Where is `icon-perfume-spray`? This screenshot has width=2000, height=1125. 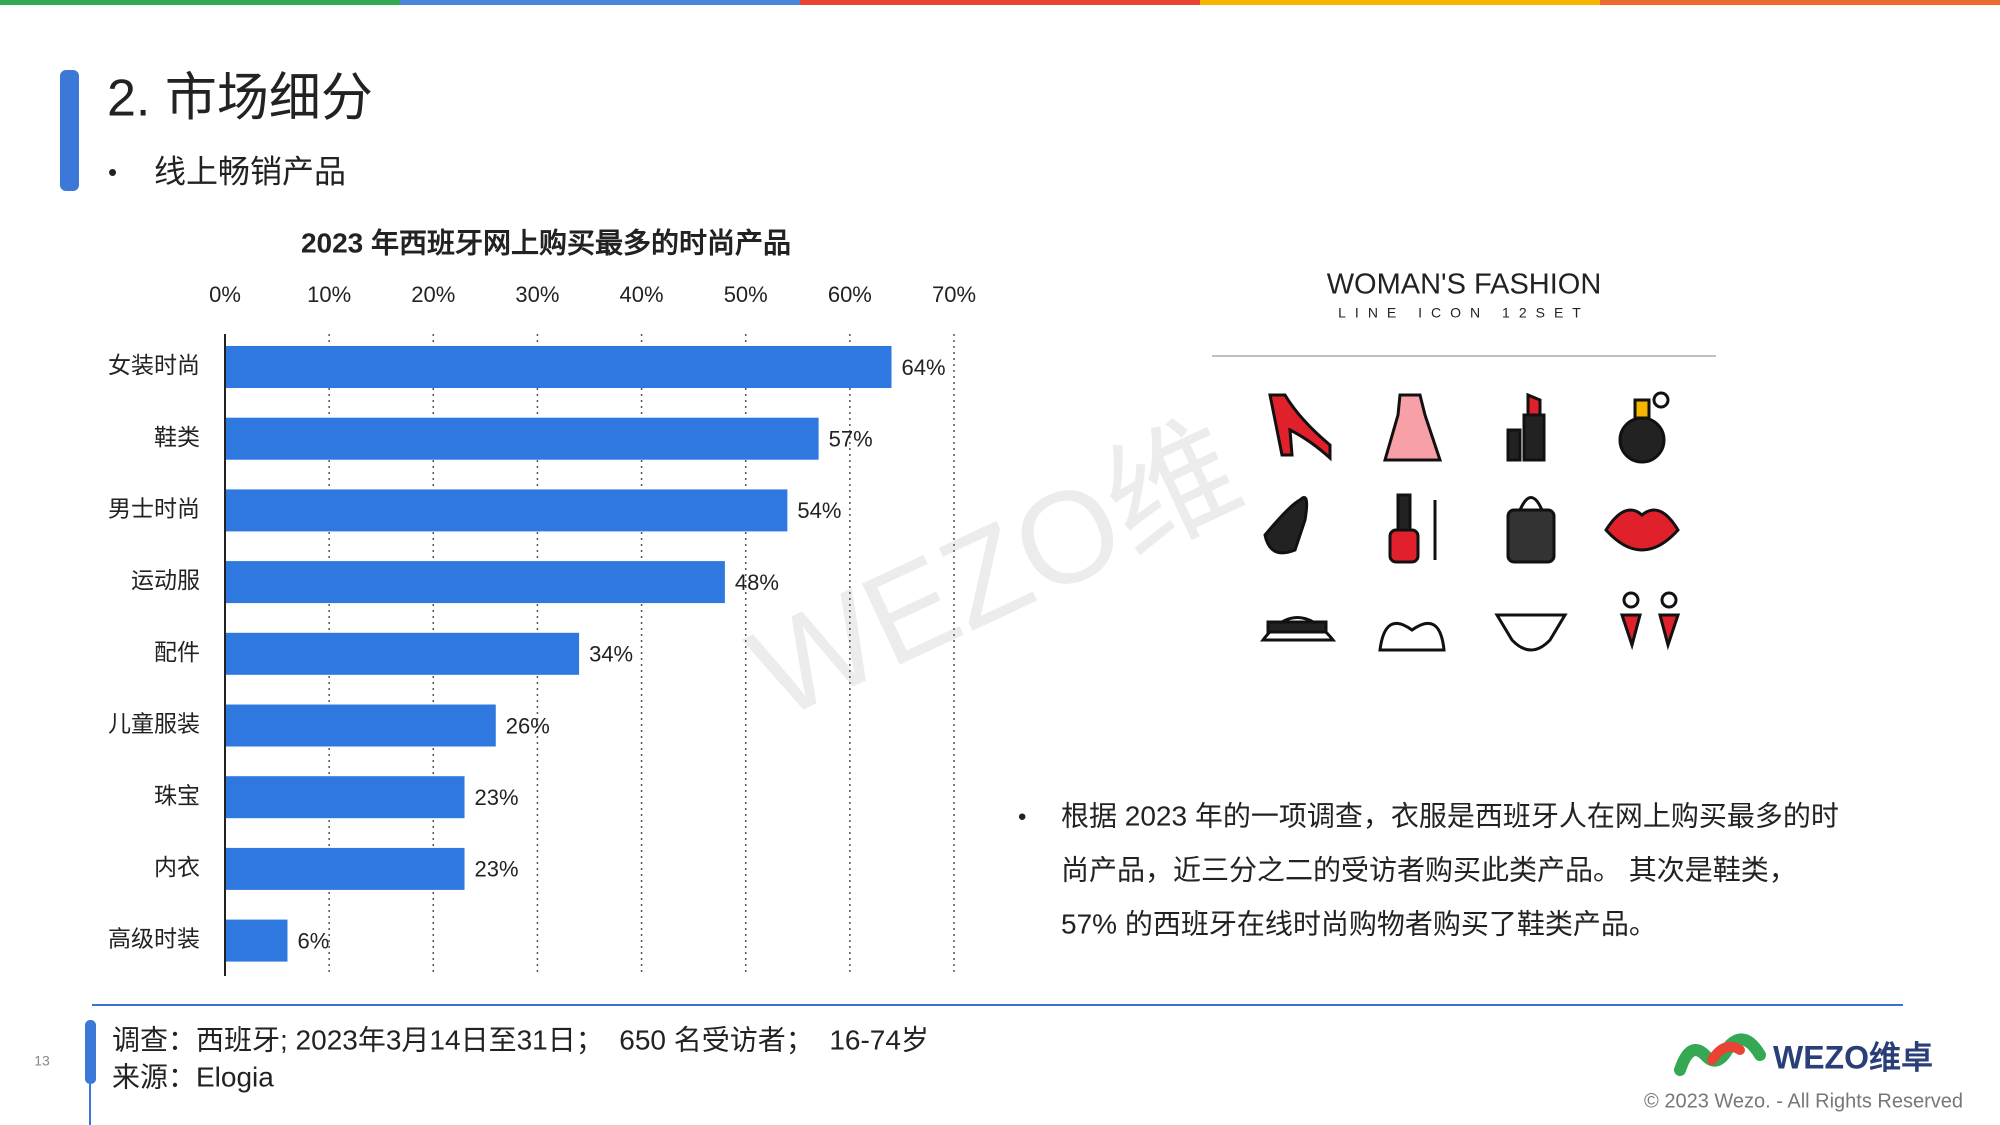 icon-perfume-spray is located at coordinates (1661, 400).